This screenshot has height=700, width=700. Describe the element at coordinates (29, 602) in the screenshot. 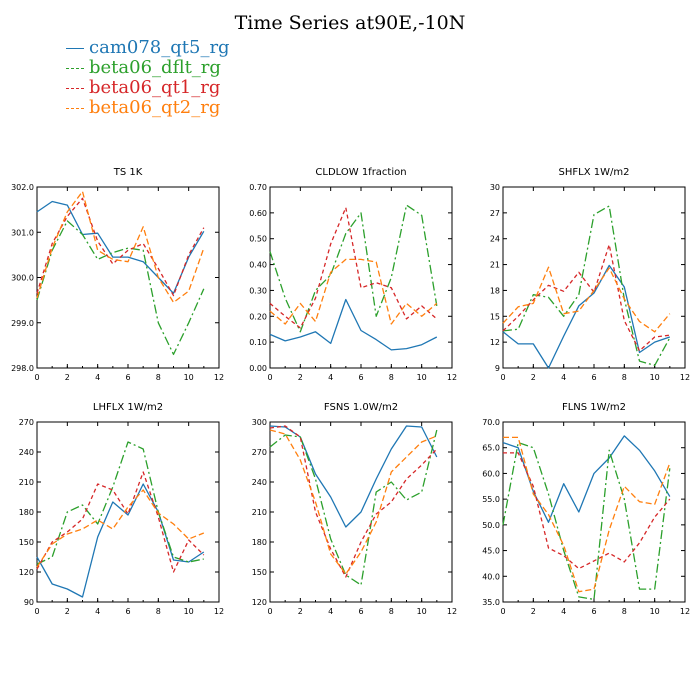

I see `y-tick-label: 90` at that location.